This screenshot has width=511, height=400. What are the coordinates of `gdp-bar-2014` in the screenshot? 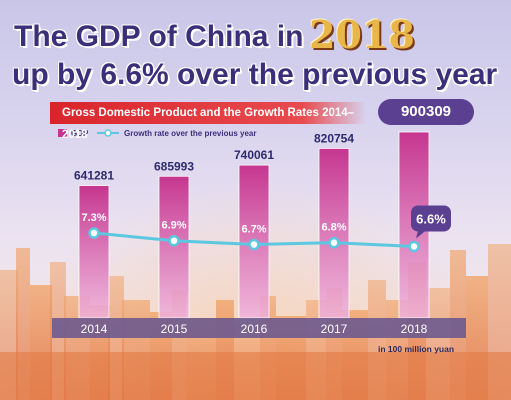 It's located at (94, 252).